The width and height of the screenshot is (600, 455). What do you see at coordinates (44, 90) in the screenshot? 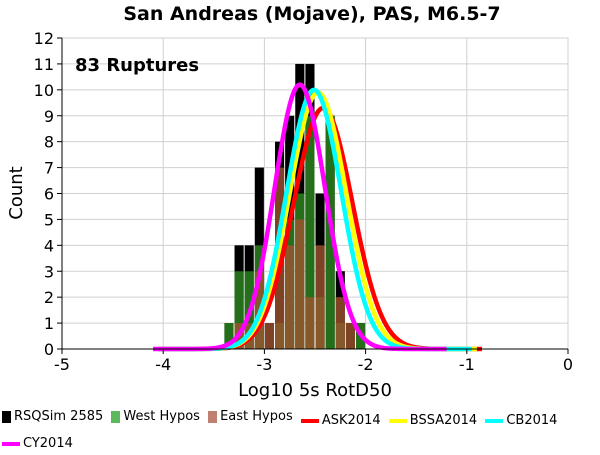
I see `y-tick-label: 10` at bounding box center [44, 90].